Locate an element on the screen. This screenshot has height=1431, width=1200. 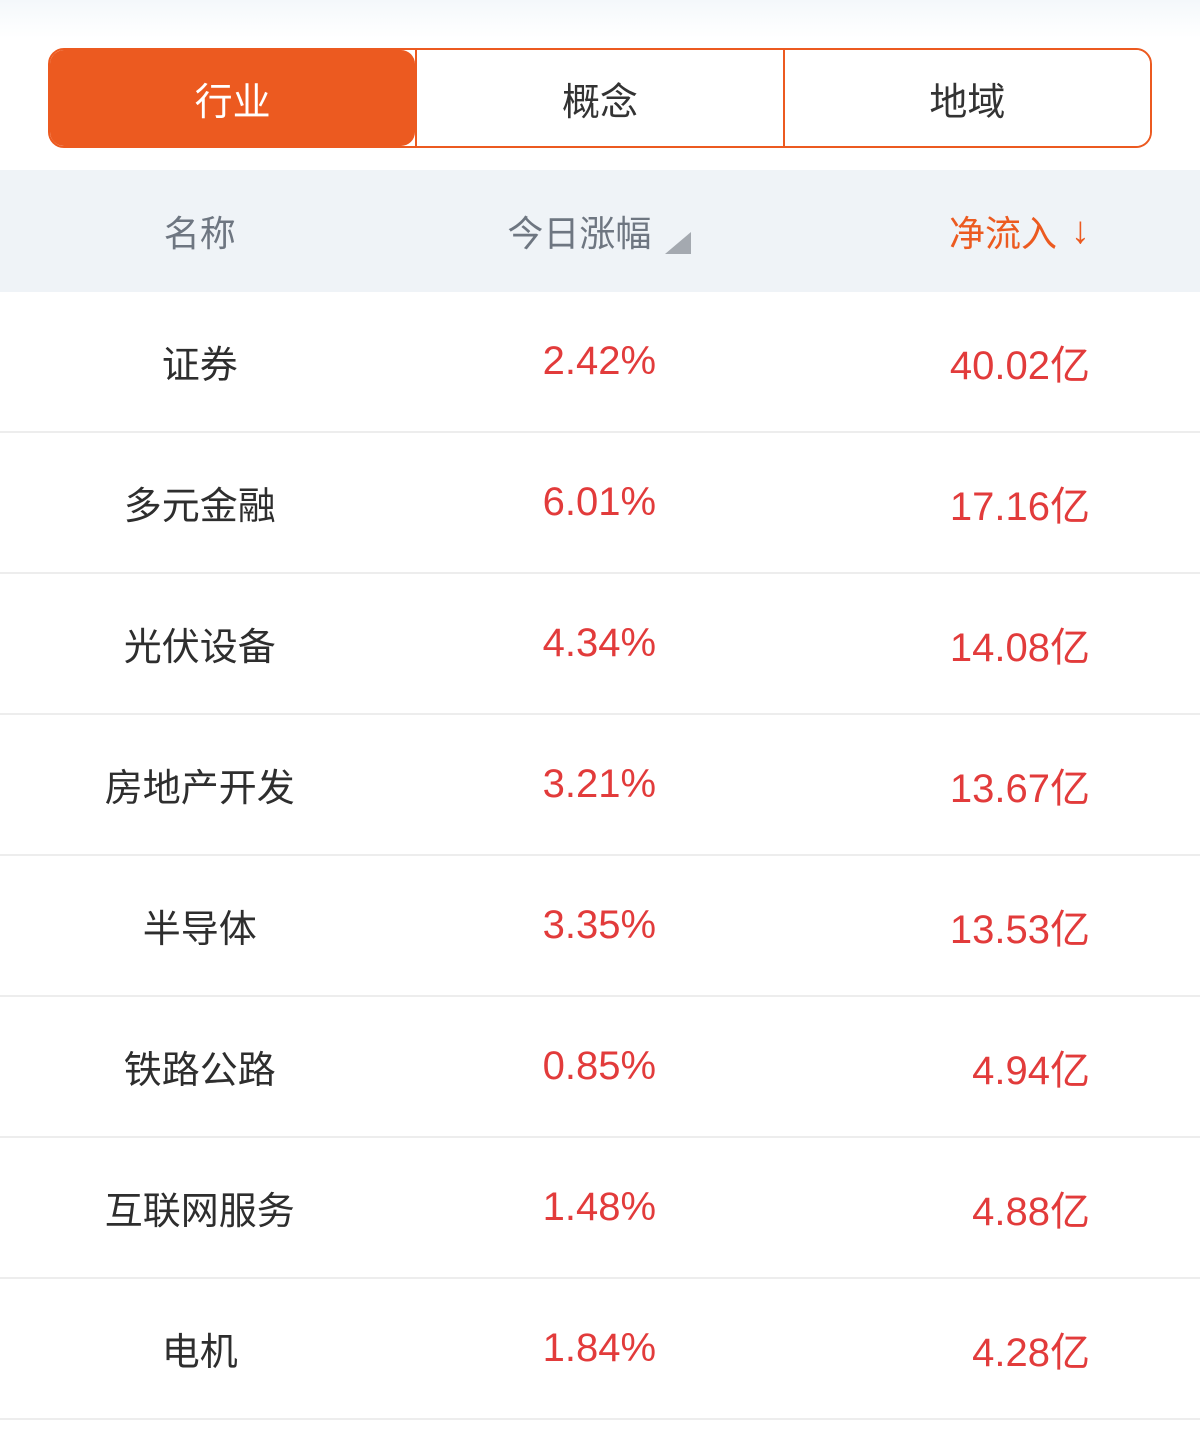
column-header-change-label: 今日涨幅 is located at coordinates (579, 233).